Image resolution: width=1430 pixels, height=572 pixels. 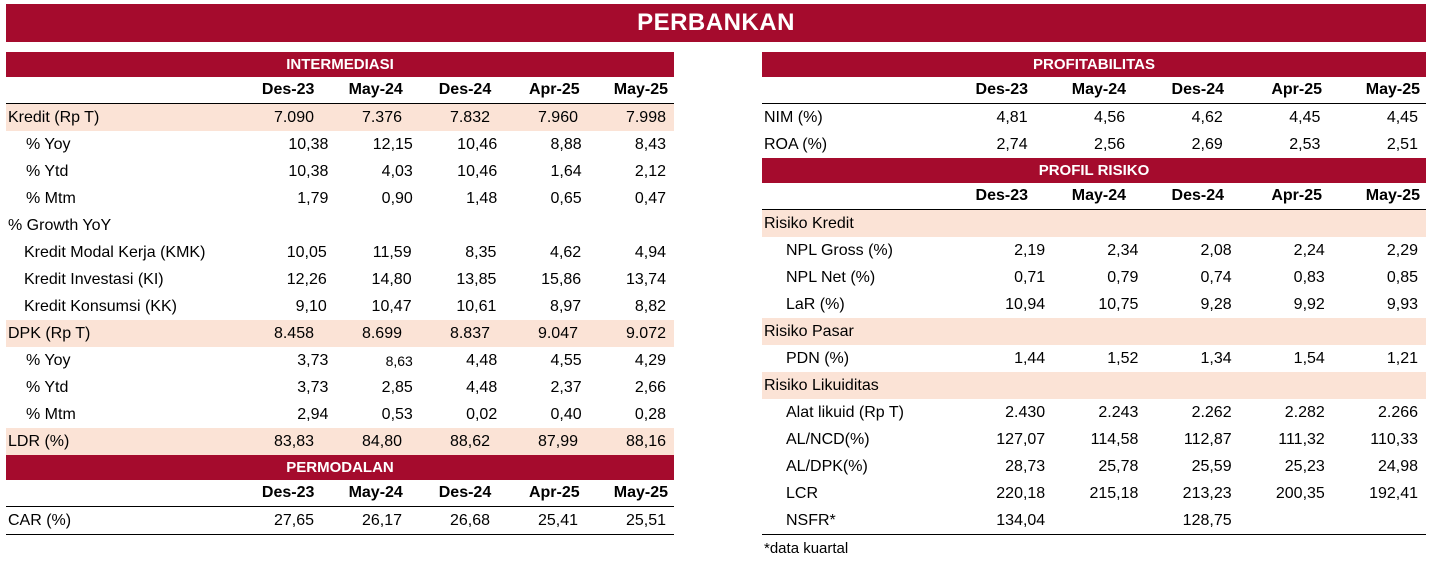 What do you see at coordinates (796, 144) in the screenshot?
I see `row-label: ROA (%)` at bounding box center [796, 144].